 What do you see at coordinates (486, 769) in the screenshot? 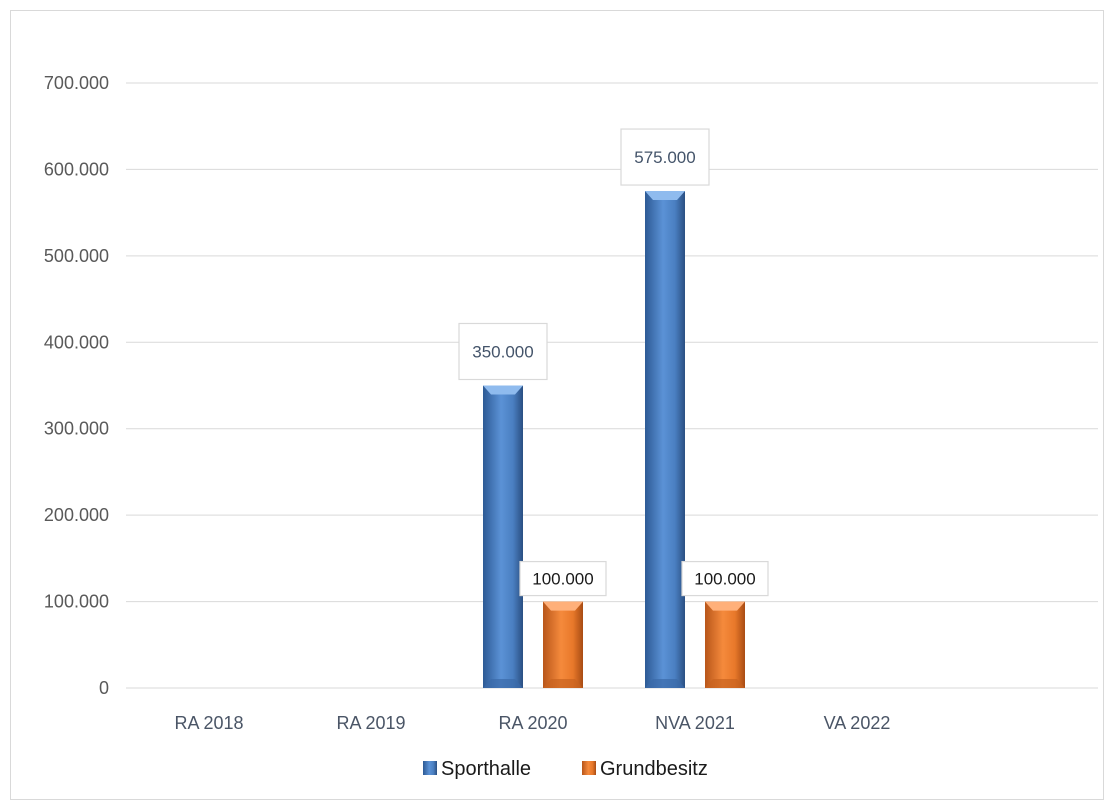
I see `legend-label: Sporthalle` at bounding box center [486, 769].